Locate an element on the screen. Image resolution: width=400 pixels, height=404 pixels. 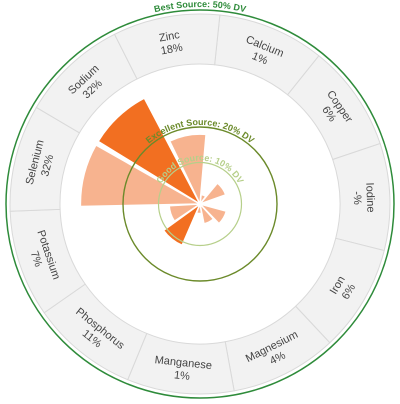
bar-copper is located at coordinates (212, 193).